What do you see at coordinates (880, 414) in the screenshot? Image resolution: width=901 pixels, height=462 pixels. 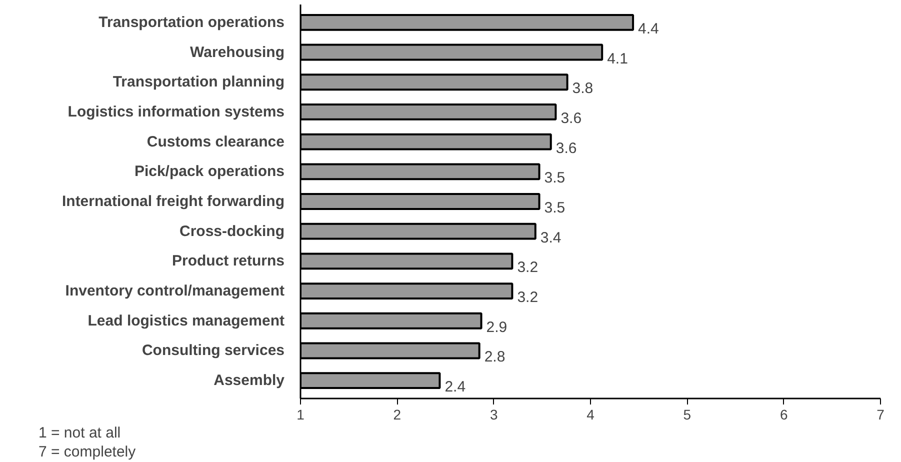 I see `x-tick-label: 7` at bounding box center [880, 414].